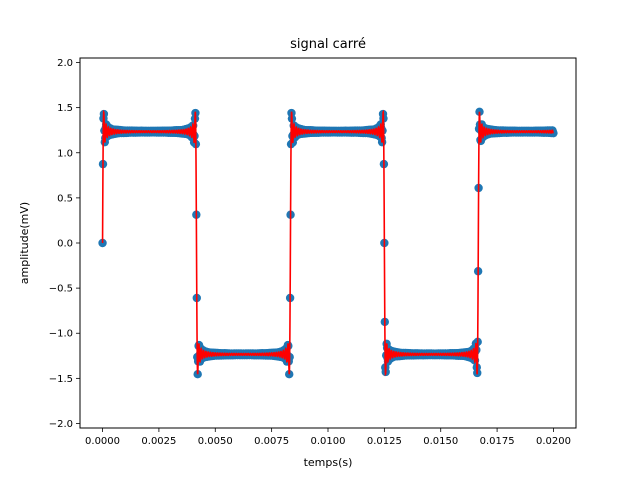  I want to click on x-tick-label: 0.0175, so click(497, 441).